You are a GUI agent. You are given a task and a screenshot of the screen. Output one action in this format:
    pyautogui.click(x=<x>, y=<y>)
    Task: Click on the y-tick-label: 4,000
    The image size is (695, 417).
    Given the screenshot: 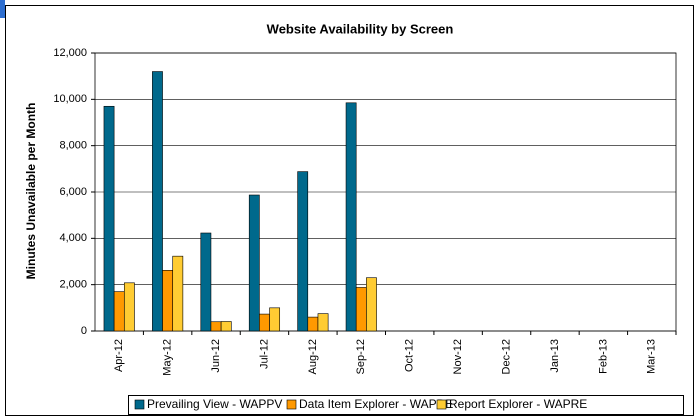 What is the action you would take?
    pyautogui.click(x=73, y=238)
    